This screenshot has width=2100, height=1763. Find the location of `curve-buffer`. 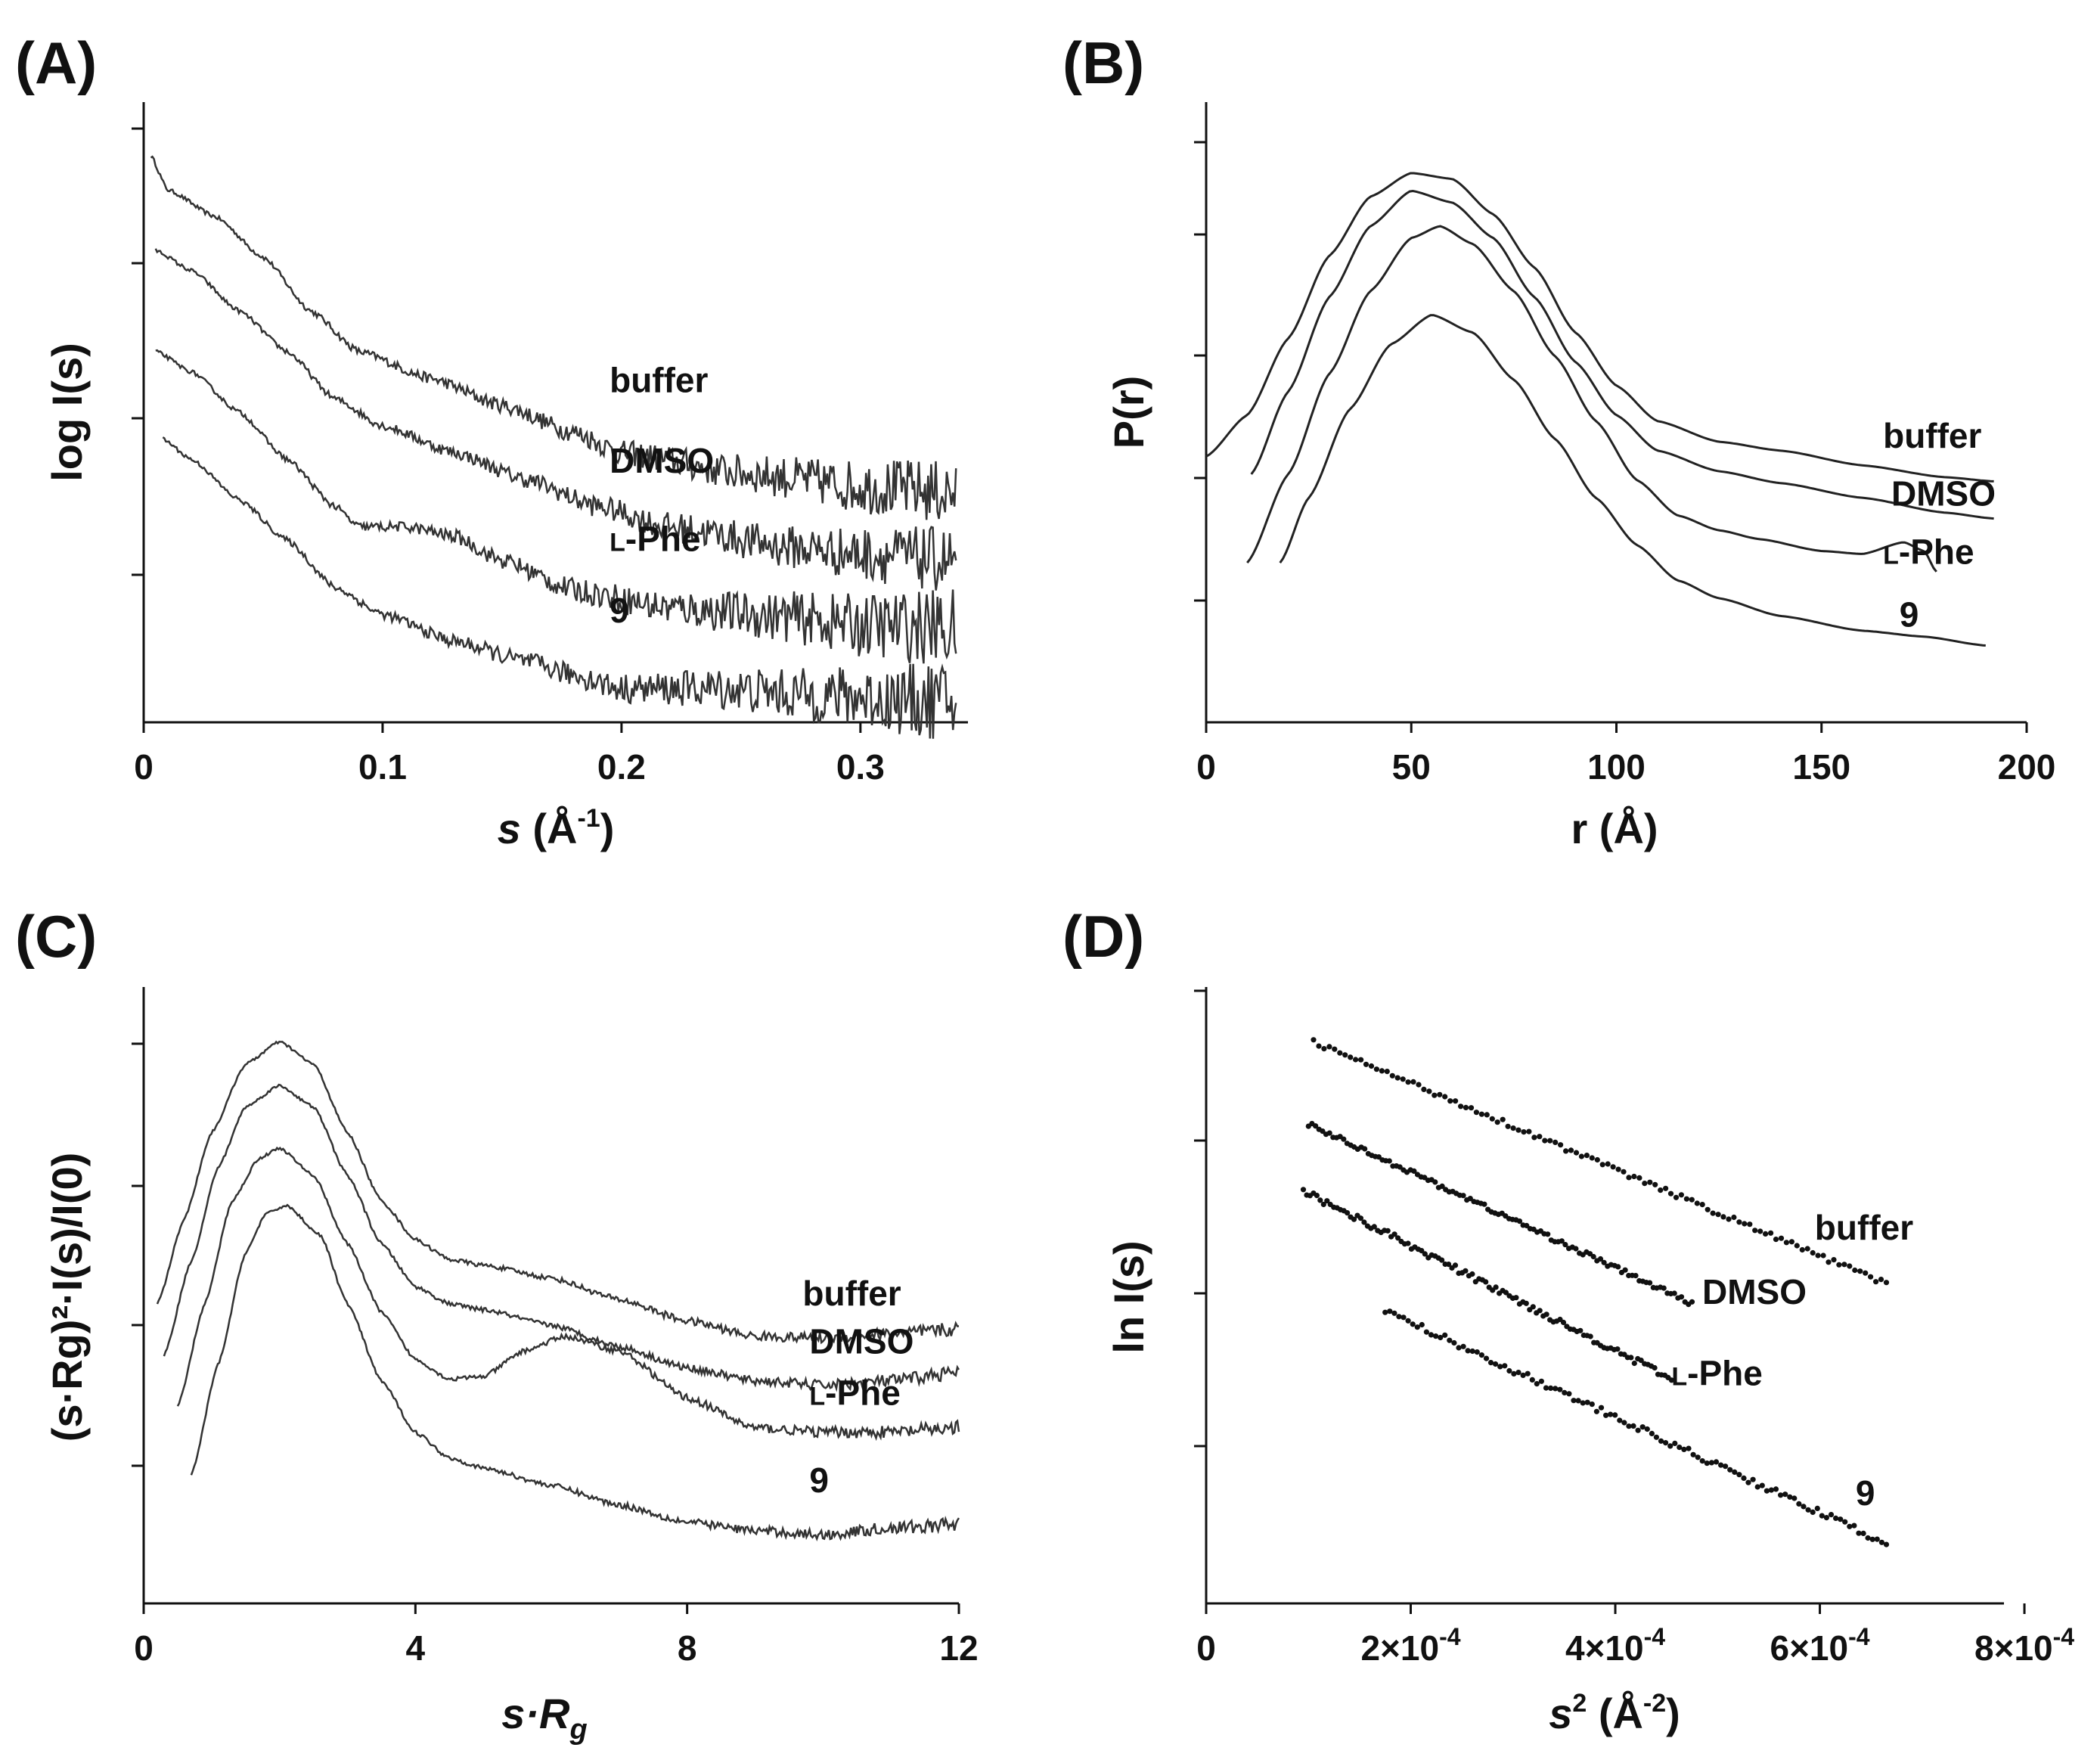

curve-buffer is located at coordinates (553, 337).